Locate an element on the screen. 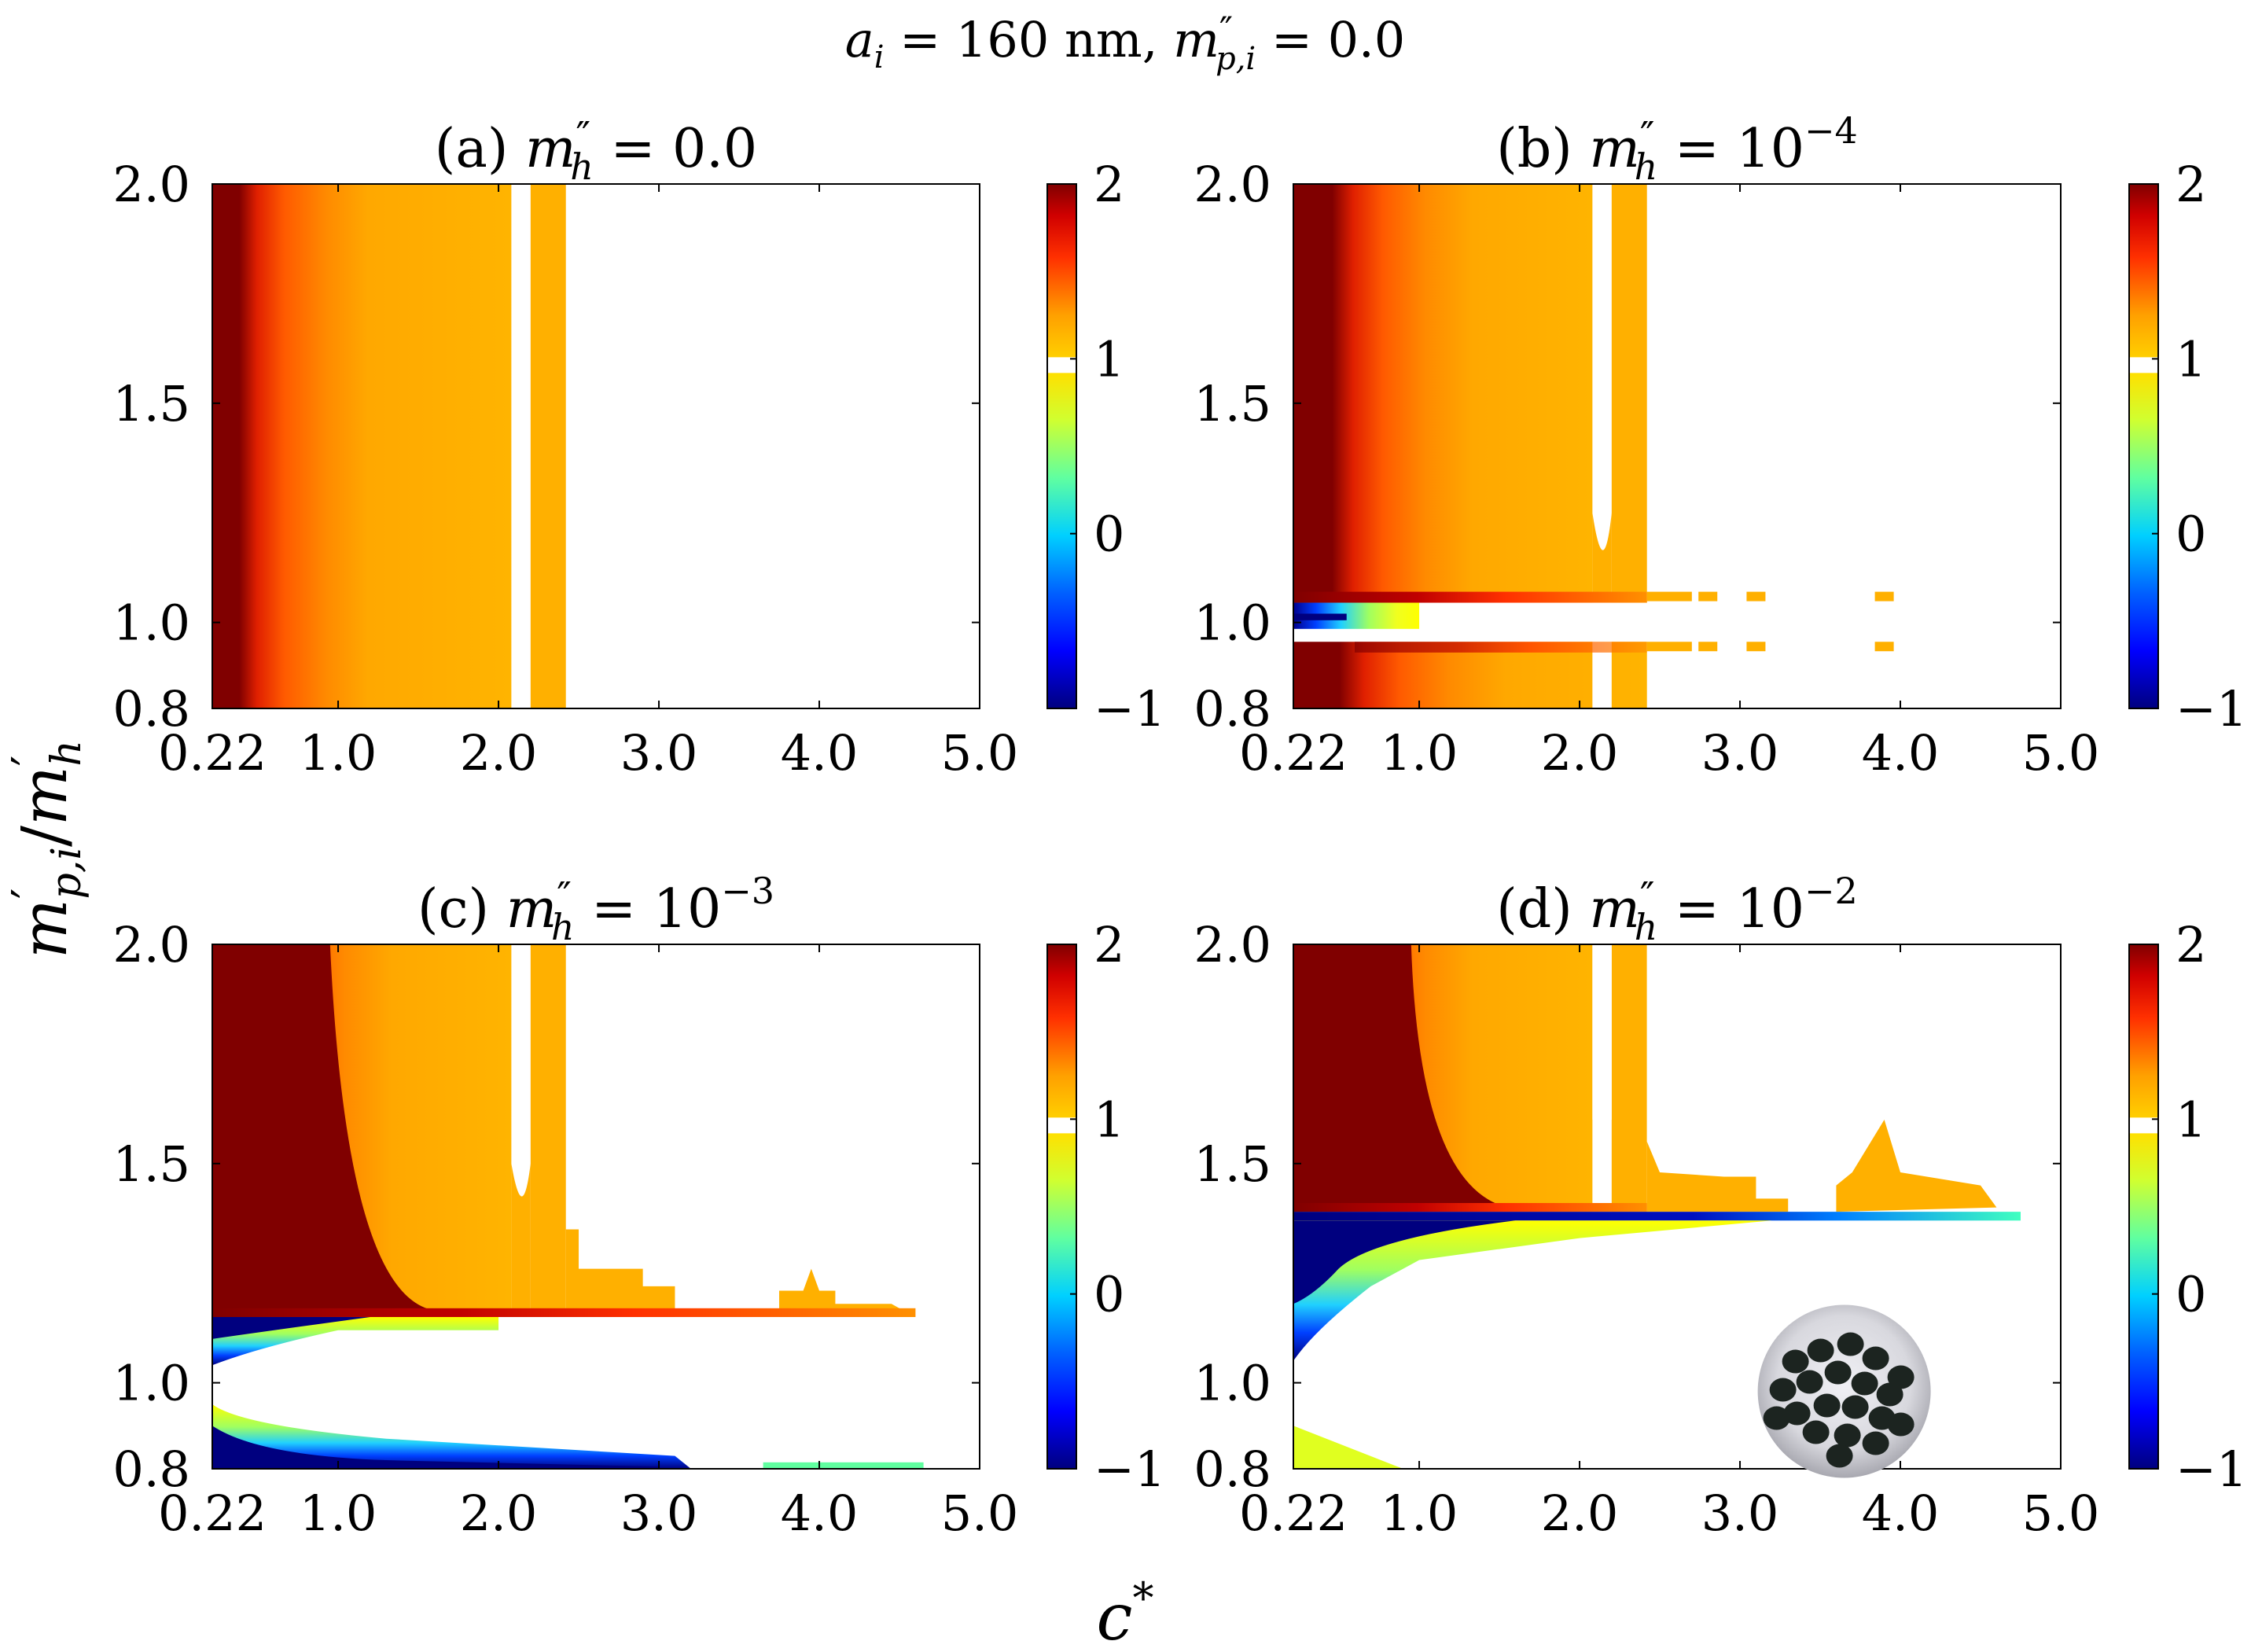  heatmap-white-upper is located at coordinates (1854, 1078).